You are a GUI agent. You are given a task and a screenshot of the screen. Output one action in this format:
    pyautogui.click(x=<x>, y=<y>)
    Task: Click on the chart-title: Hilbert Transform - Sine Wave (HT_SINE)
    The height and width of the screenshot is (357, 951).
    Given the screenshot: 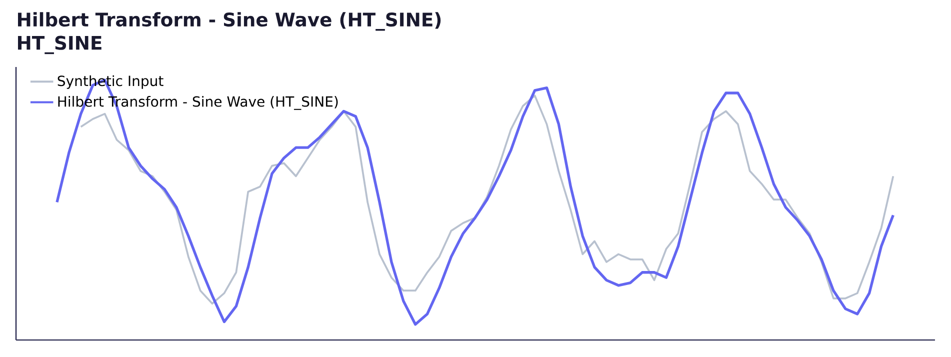 What is the action you would take?
    pyautogui.click(x=229, y=21)
    